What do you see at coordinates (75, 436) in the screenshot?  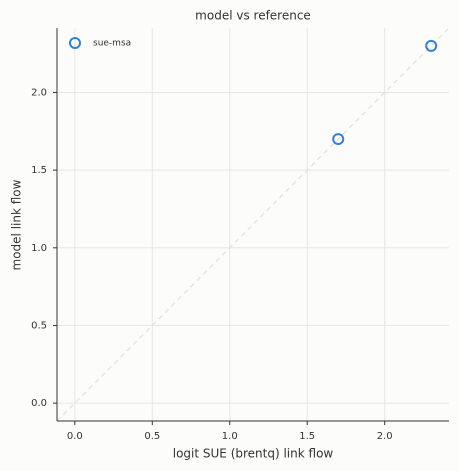 I see `x-tick-label: 0.0` at bounding box center [75, 436].